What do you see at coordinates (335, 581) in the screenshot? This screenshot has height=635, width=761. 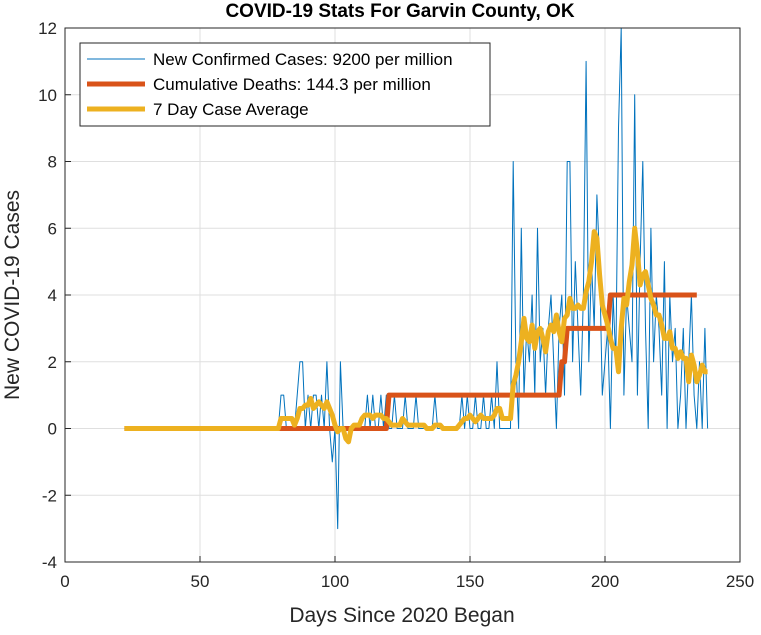 I see `x-tick-label: 100` at bounding box center [335, 581].